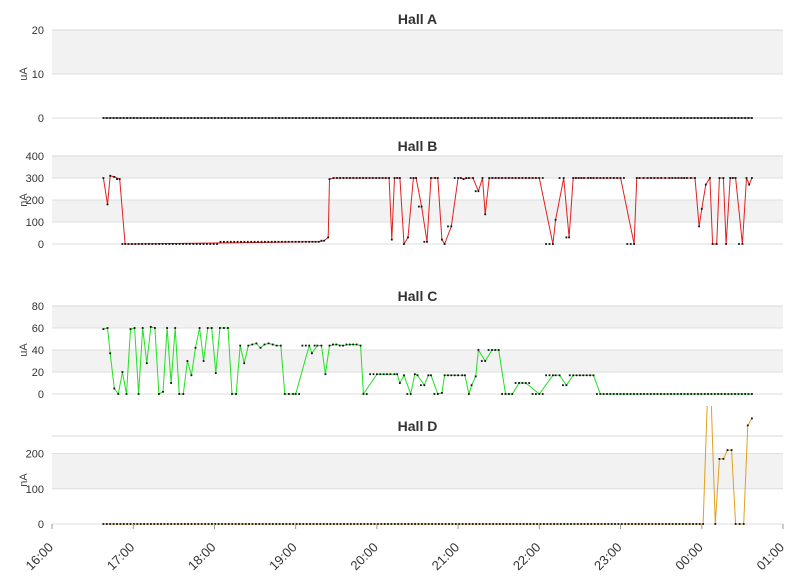  I want to click on y-tick-label: 200, so click(35, 455).